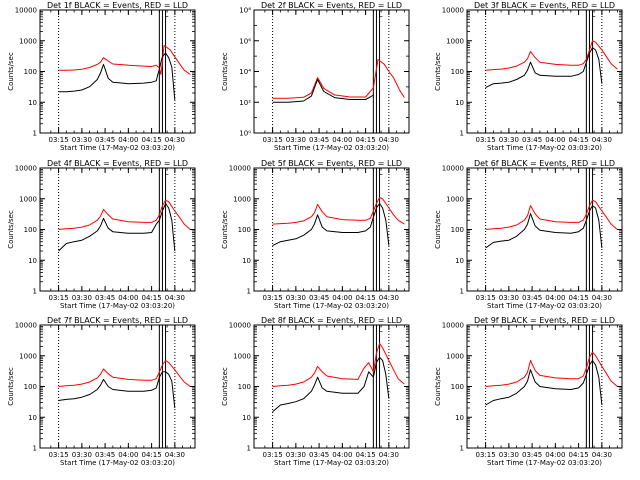 The width and height of the screenshot is (640, 480). Describe the element at coordinates (245, 103) in the screenshot. I see `y-tick-label: 10²` at that location.